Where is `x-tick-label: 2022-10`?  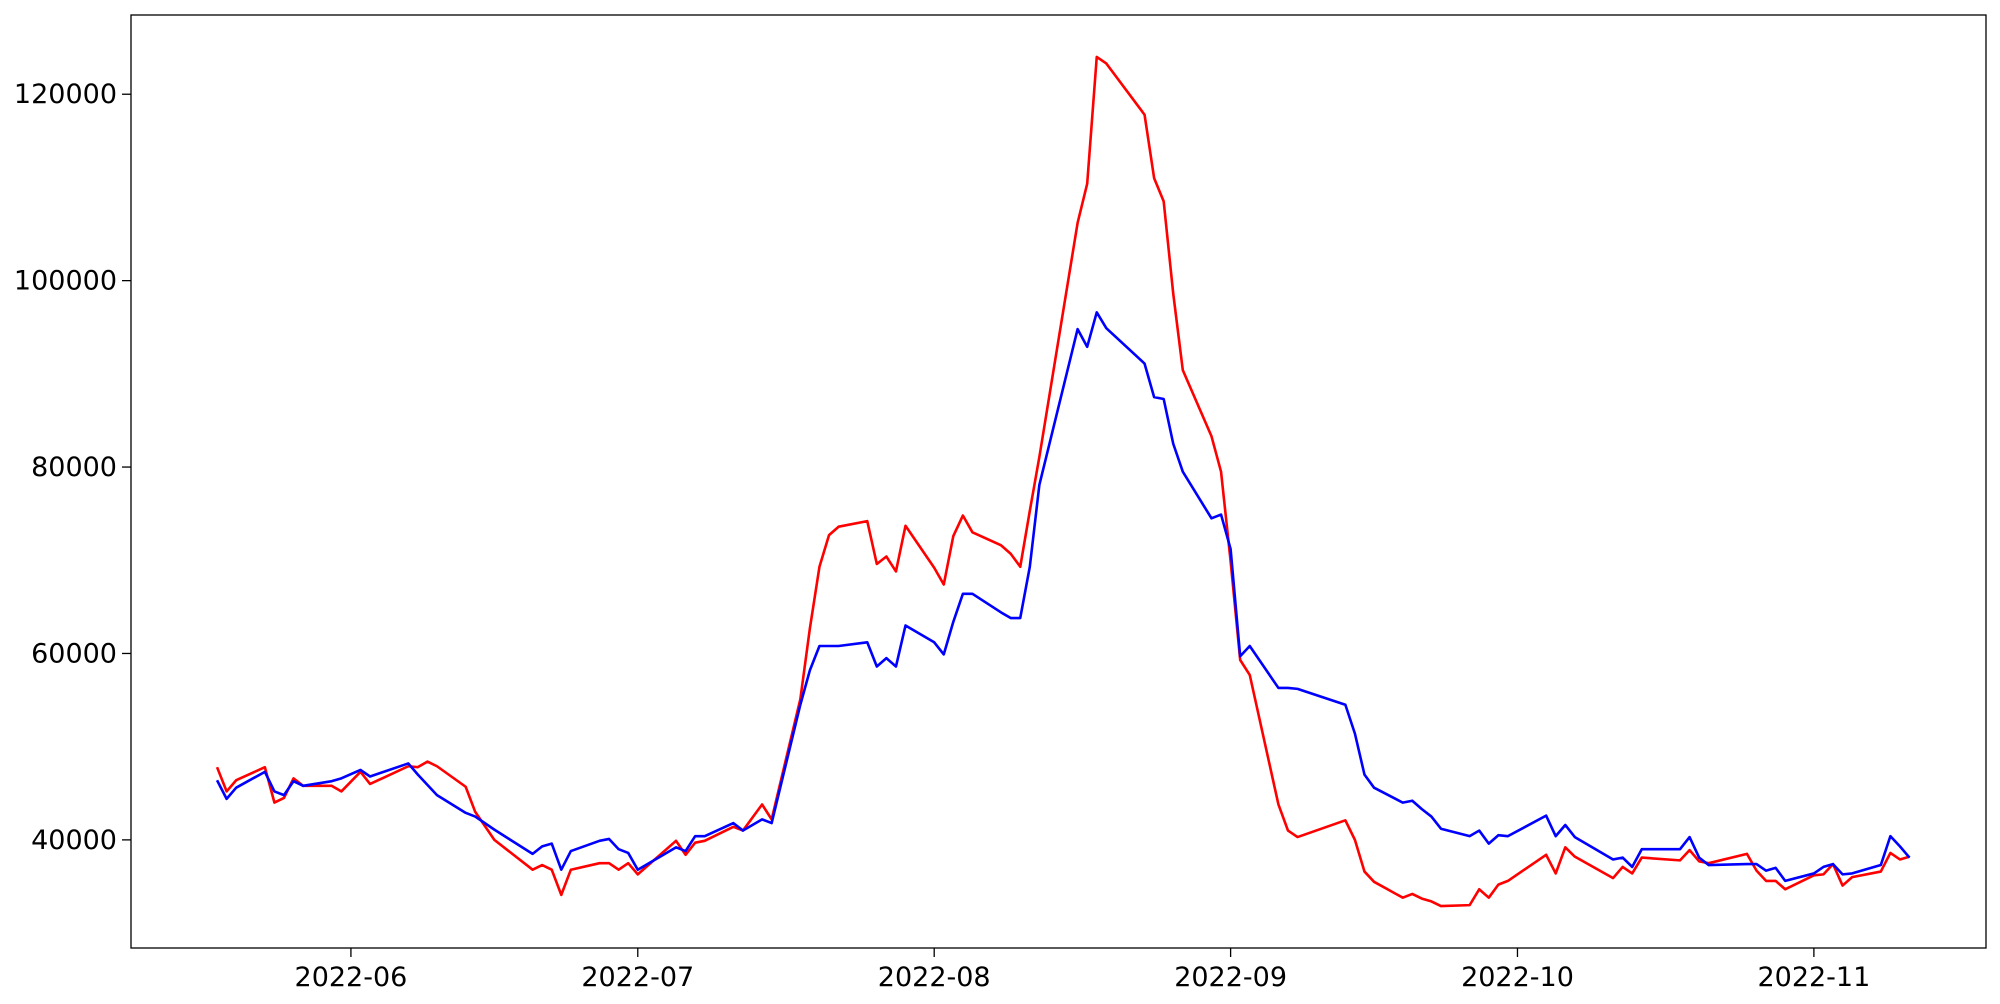 x-tick-label: 2022-10 is located at coordinates (1517, 977).